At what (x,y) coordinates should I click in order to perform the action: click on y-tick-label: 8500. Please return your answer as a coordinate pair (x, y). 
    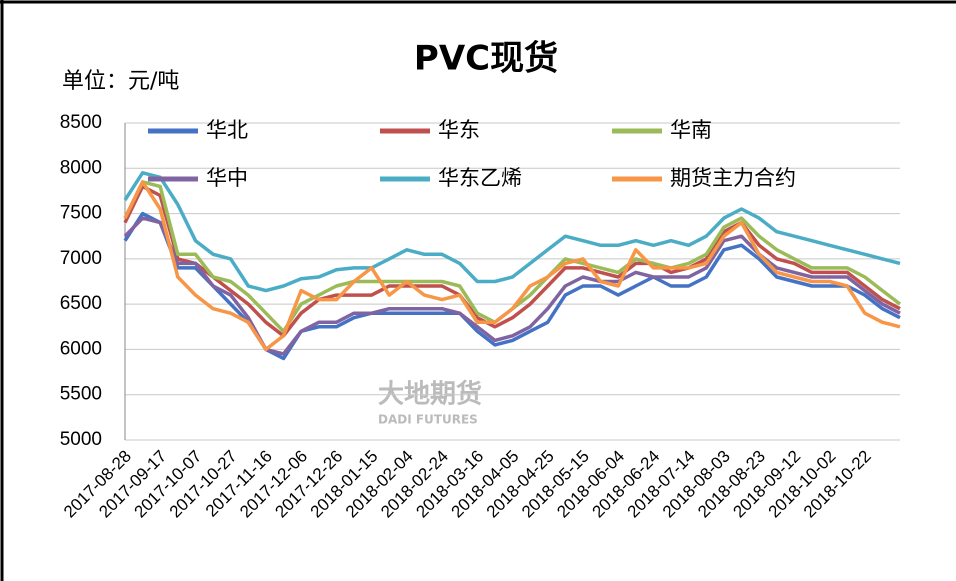
    Looking at the image, I should click on (81, 122).